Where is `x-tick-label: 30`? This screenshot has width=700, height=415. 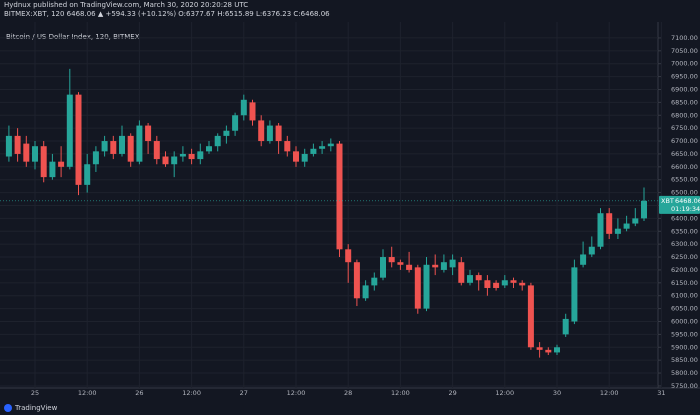 x-tick-label: 30 is located at coordinates (557, 393).